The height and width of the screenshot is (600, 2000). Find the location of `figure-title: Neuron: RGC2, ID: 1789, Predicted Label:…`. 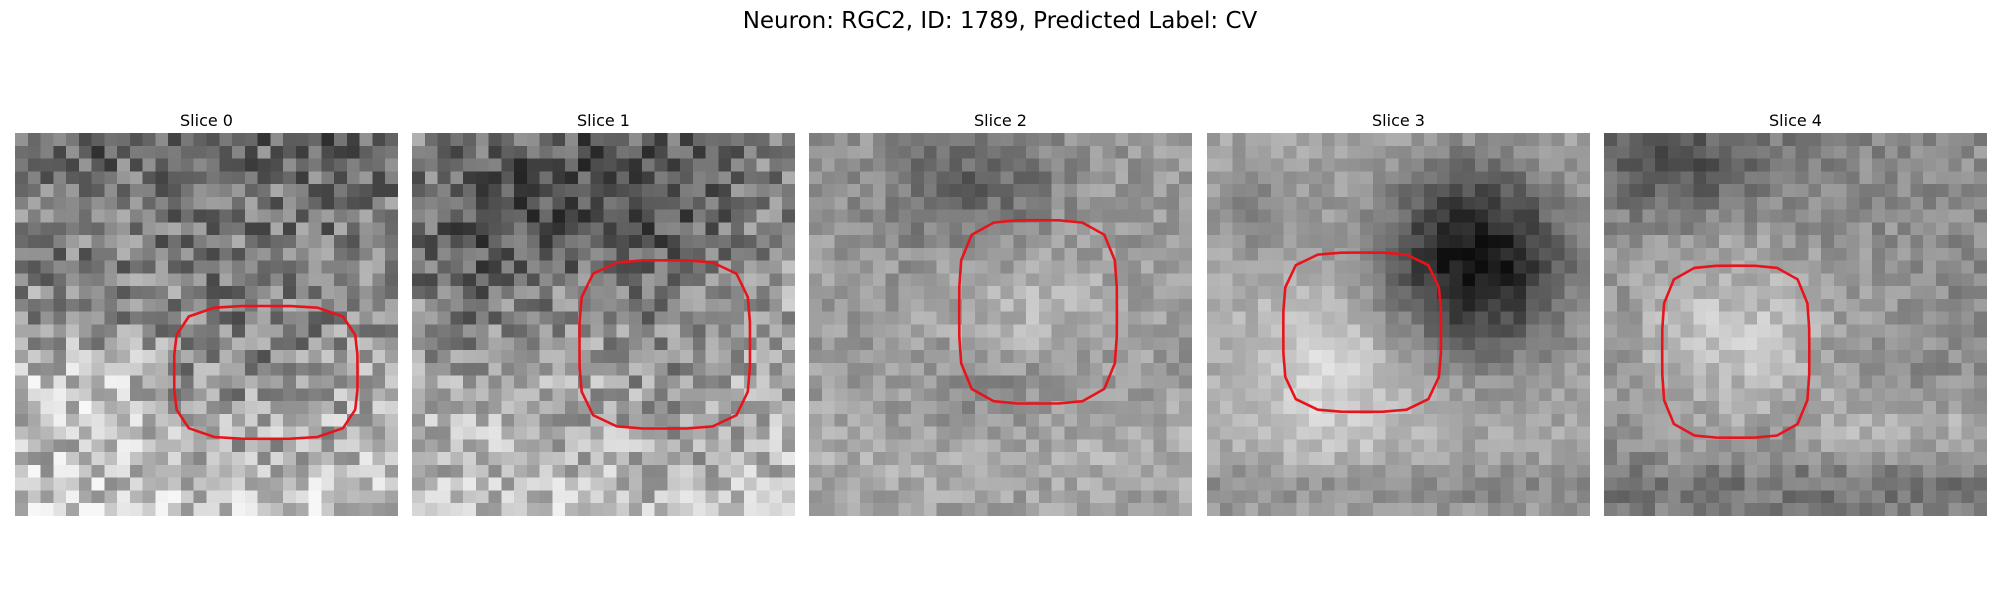

figure-title: Neuron: RGC2, ID: 1789, Predicted Label:… is located at coordinates (1000, 21).